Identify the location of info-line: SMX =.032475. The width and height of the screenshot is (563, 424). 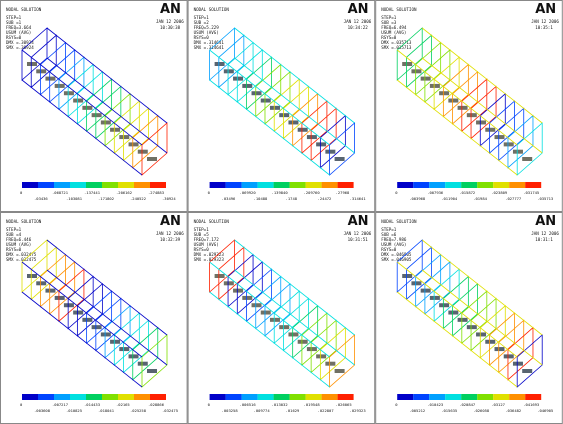
(21, 259).